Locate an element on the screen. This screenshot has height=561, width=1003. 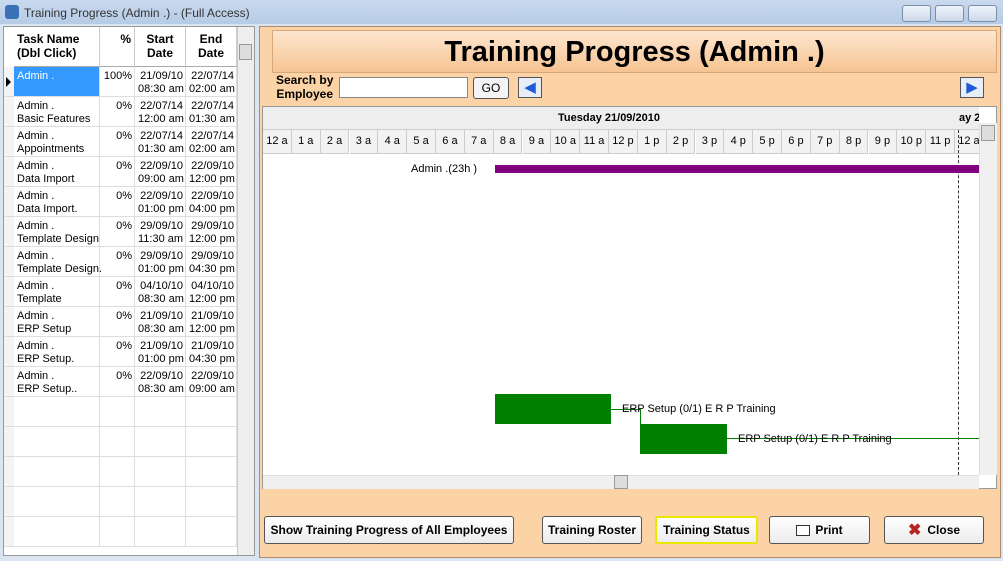
table-cell: 29/09/10 01:00 pm is located at coordinates (160, 263).